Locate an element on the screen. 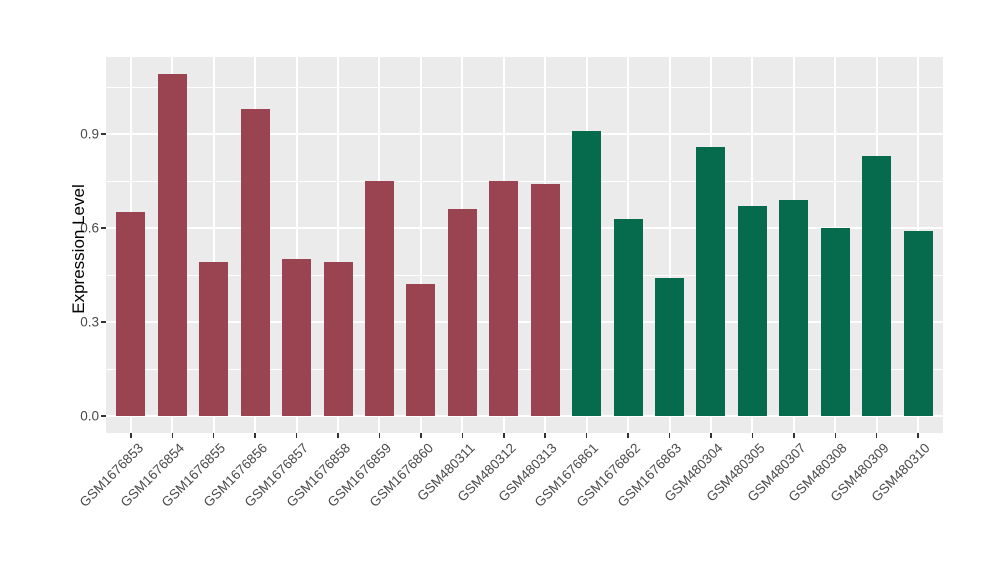 The image size is (1000, 580). bar-GSM1676853 is located at coordinates (131, 314).